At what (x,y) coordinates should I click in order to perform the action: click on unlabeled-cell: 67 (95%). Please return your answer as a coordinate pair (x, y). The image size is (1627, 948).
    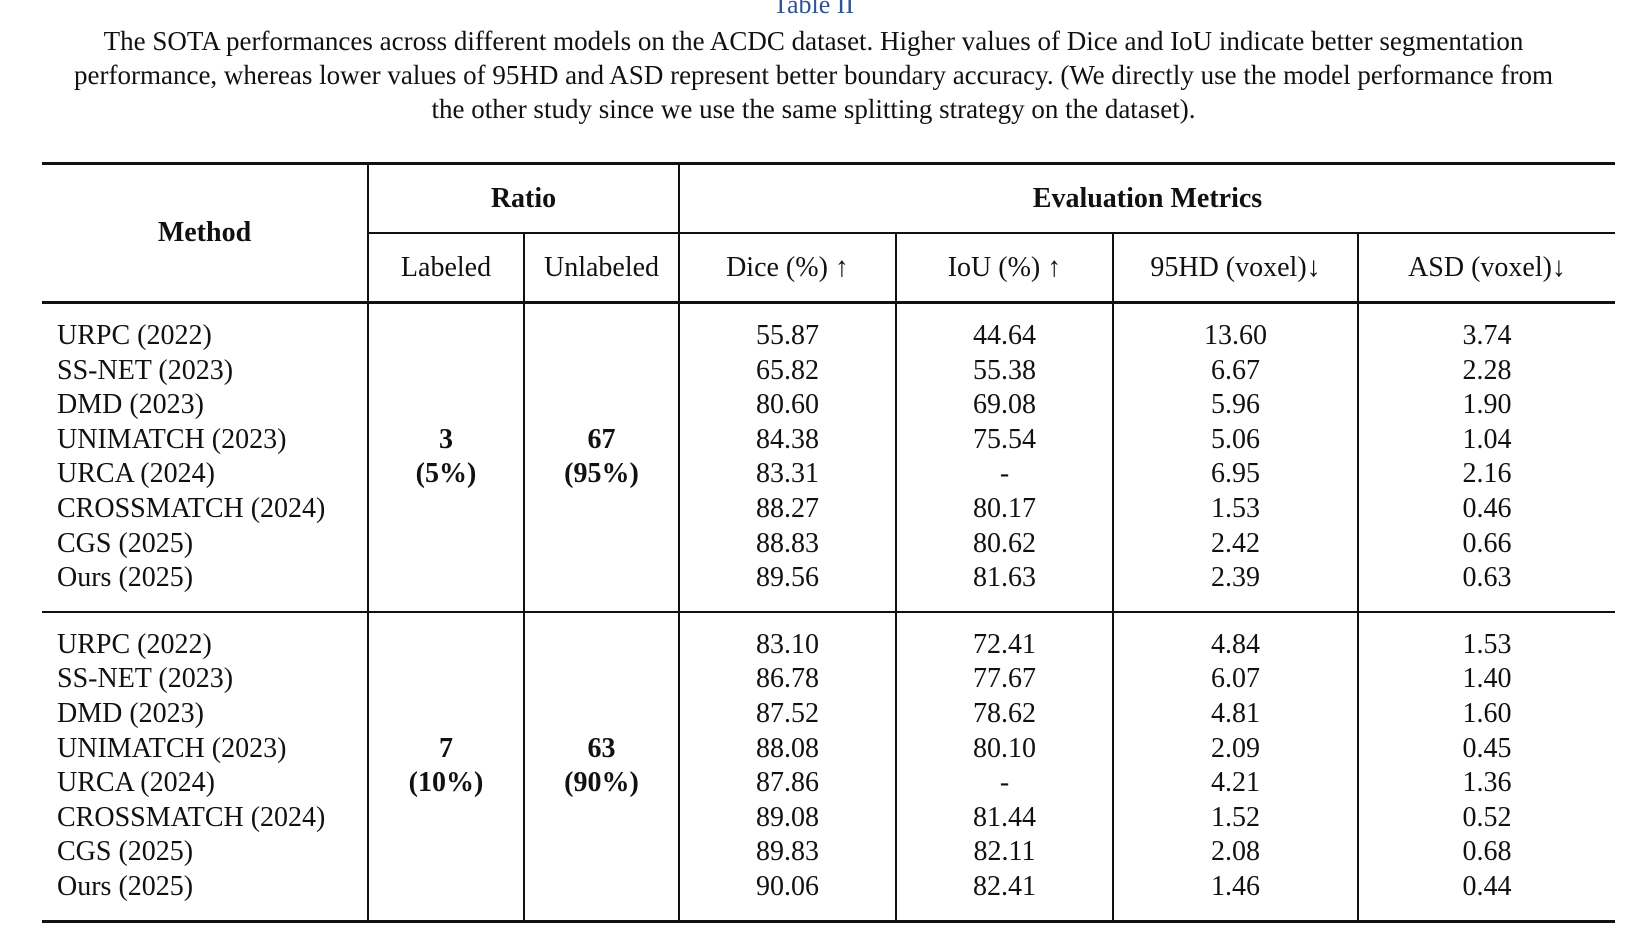
    Looking at the image, I should click on (601, 457).